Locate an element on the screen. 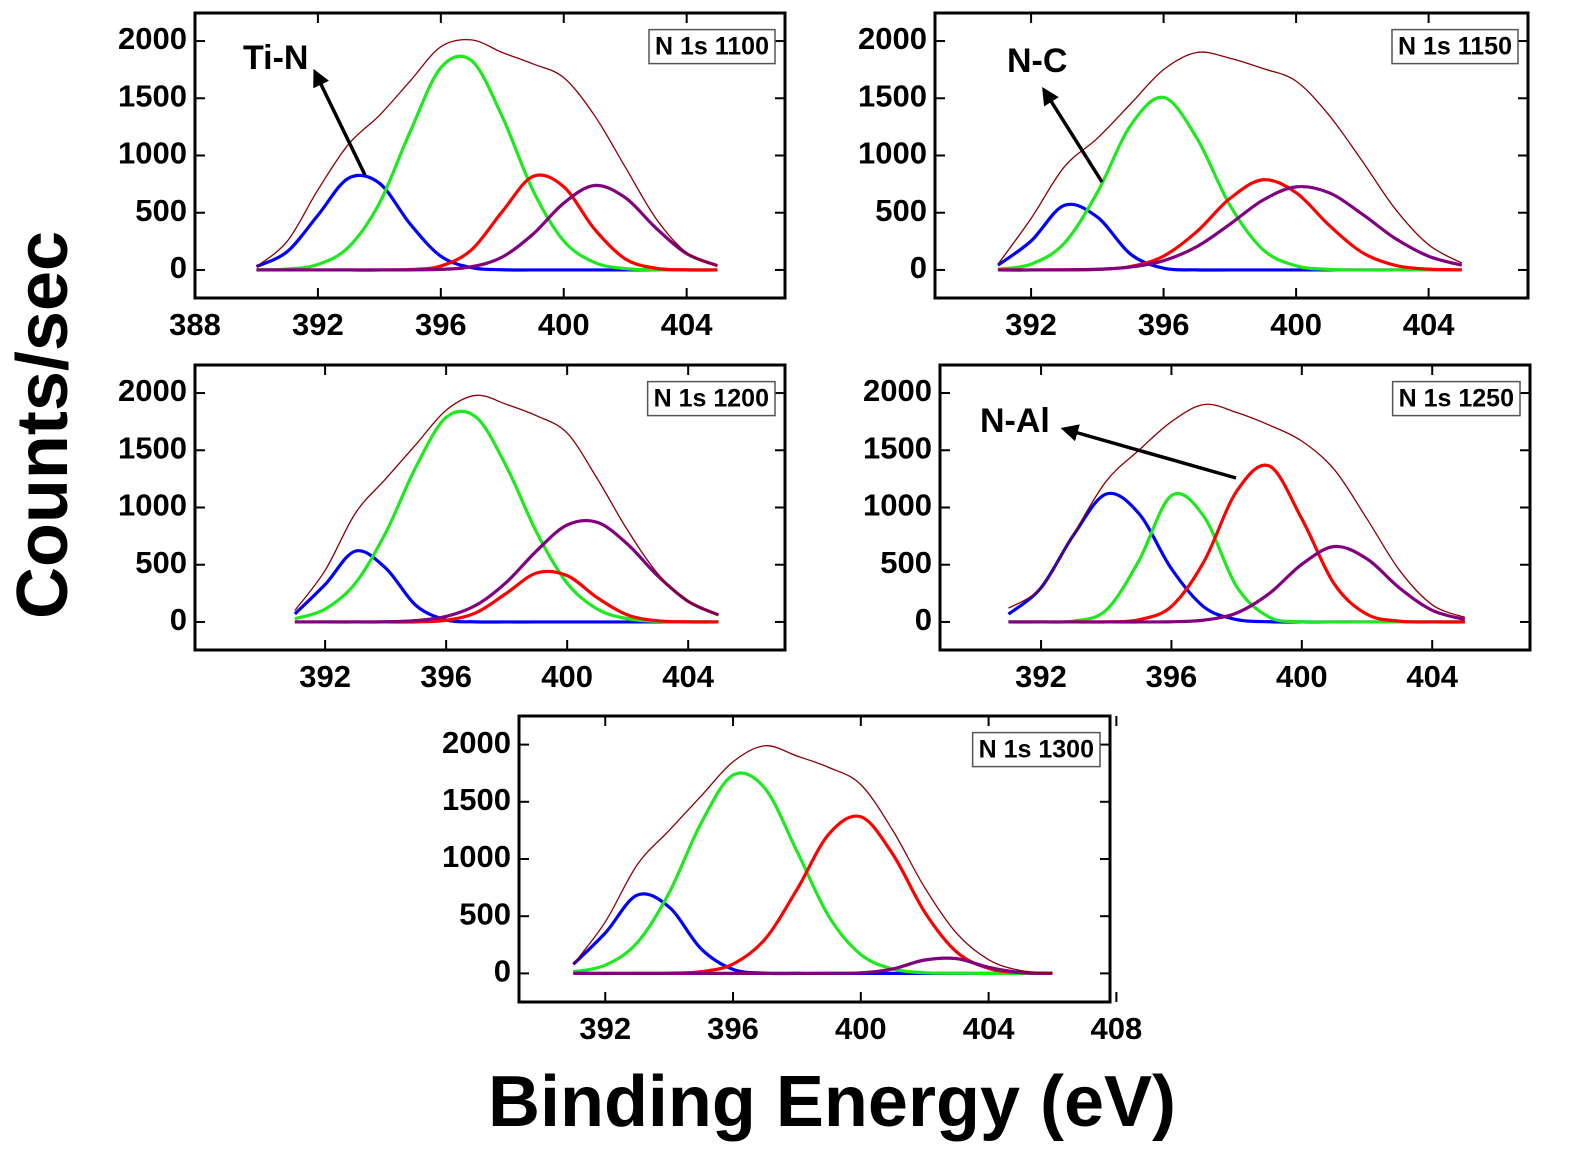  panel-title: N 1s 1100 is located at coordinates (712, 47).